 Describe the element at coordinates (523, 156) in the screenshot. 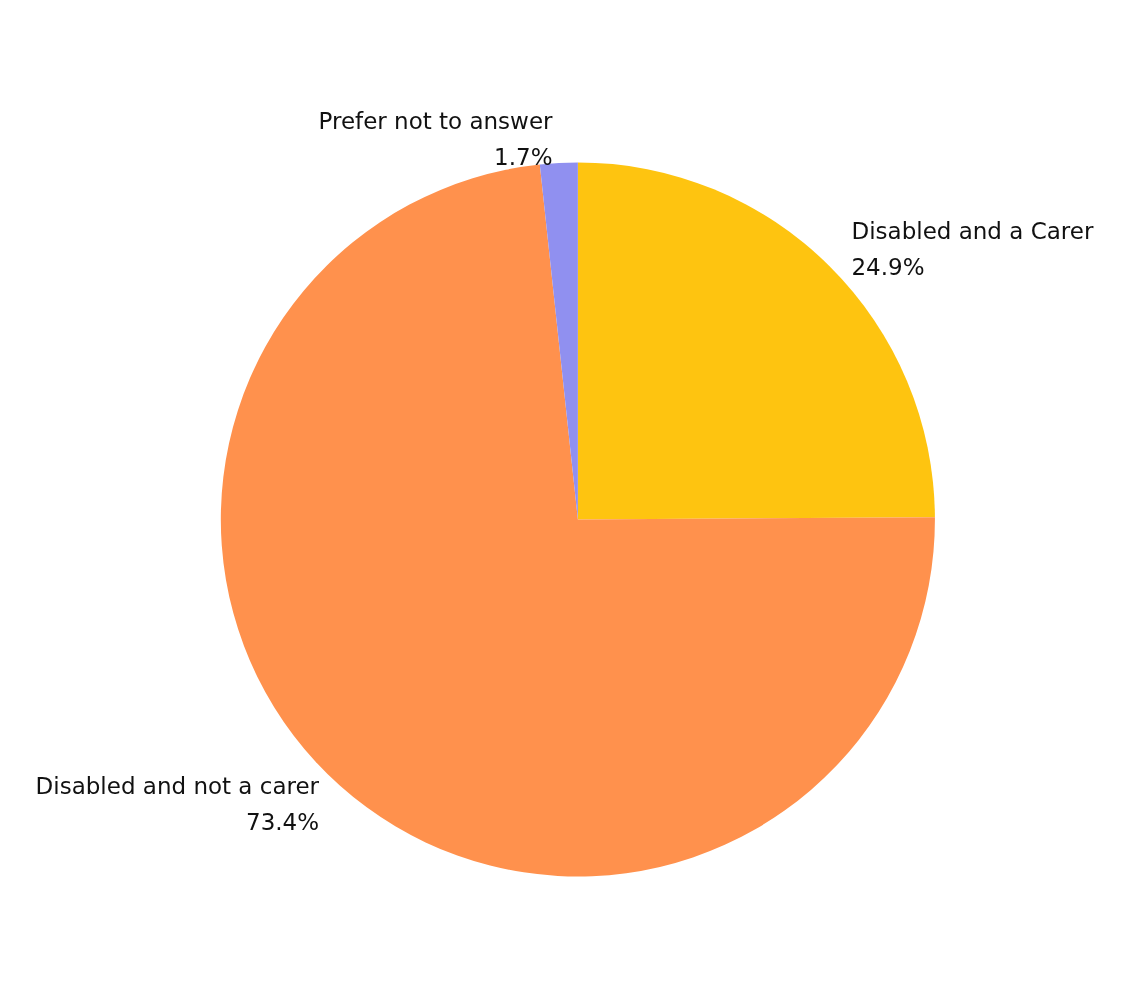

I see `data-label: 1.7%` at that location.